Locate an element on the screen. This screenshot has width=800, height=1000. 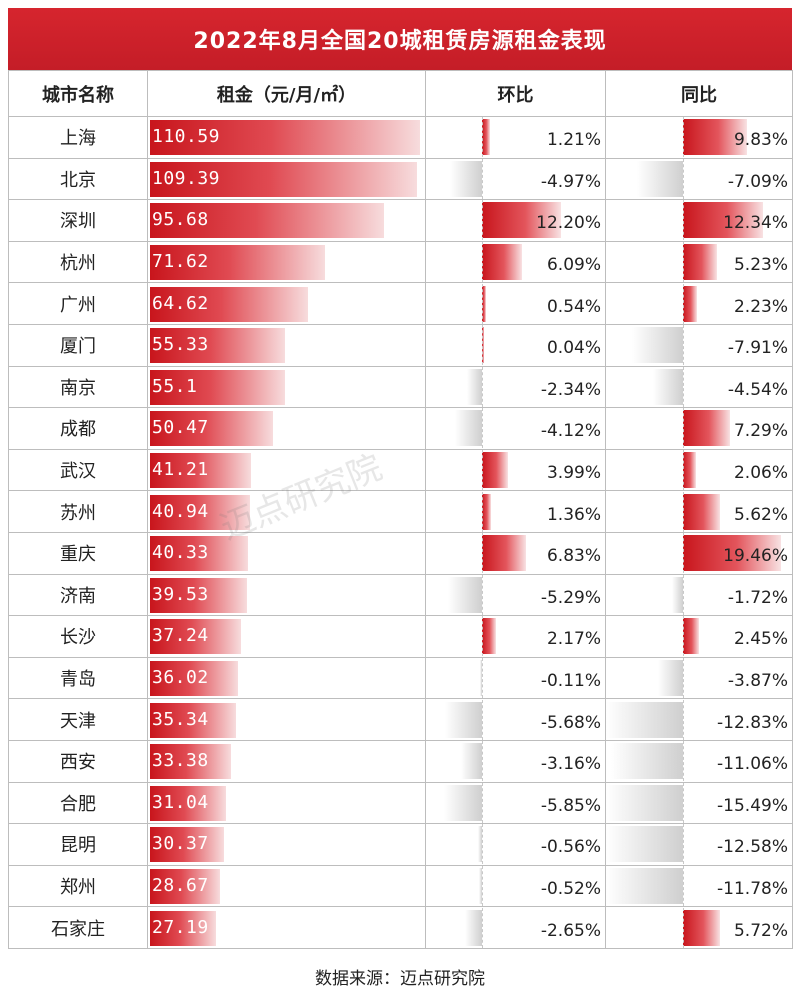
table-row: 上海 110.59 1.21% 9.83% is located at coordinates (400, 137).